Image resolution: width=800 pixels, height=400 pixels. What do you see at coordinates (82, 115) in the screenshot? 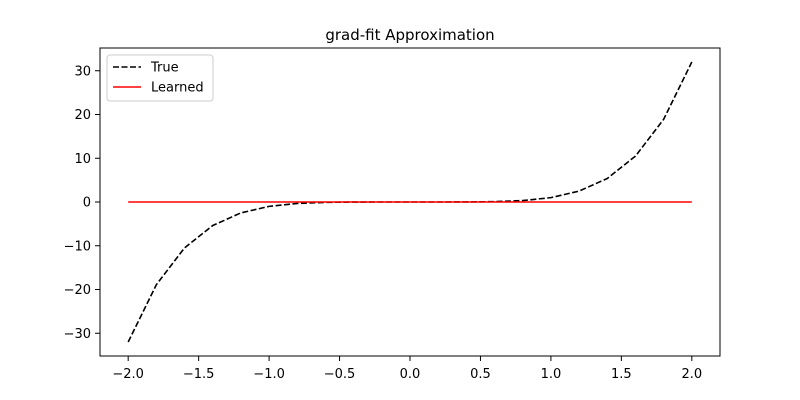
I see `y-tick-label: 20` at bounding box center [82, 115].